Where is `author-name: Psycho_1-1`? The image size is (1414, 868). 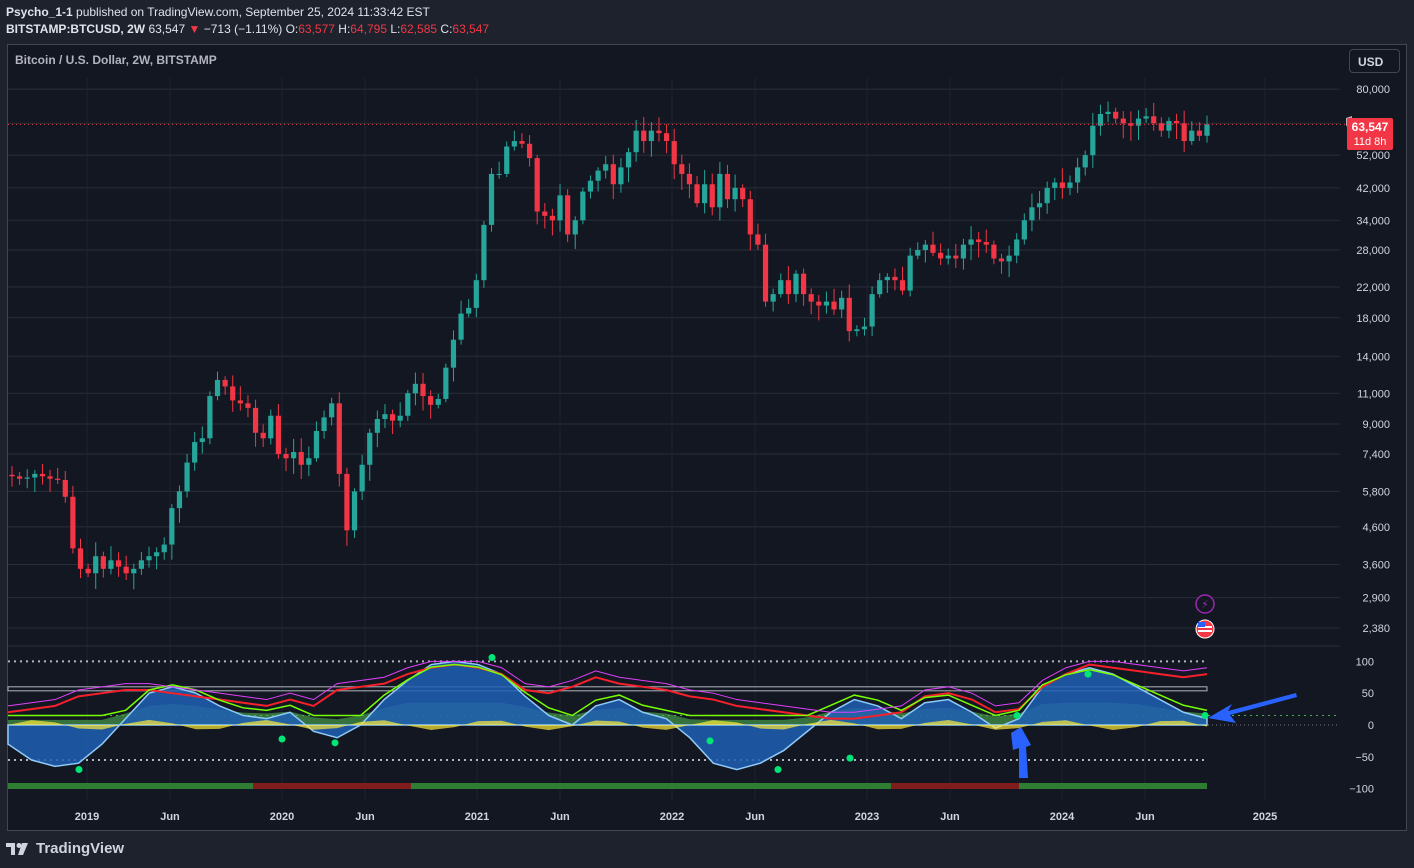
author-name: Psycho_1-1 is located at coordinates (39, 12).